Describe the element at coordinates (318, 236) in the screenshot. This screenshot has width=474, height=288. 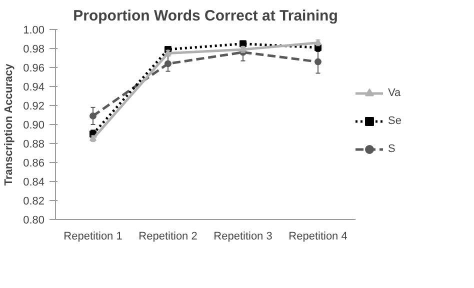
I see `x-tick-label: Repetition 4` at that location.